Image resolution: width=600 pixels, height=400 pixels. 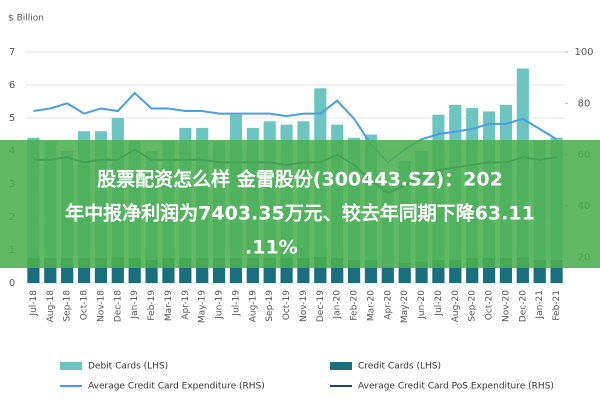 What do you see at coordinates (68, 306) in the screenshot?
I see `x-tick-label: Sep-18` at bounding box center [68, 306].